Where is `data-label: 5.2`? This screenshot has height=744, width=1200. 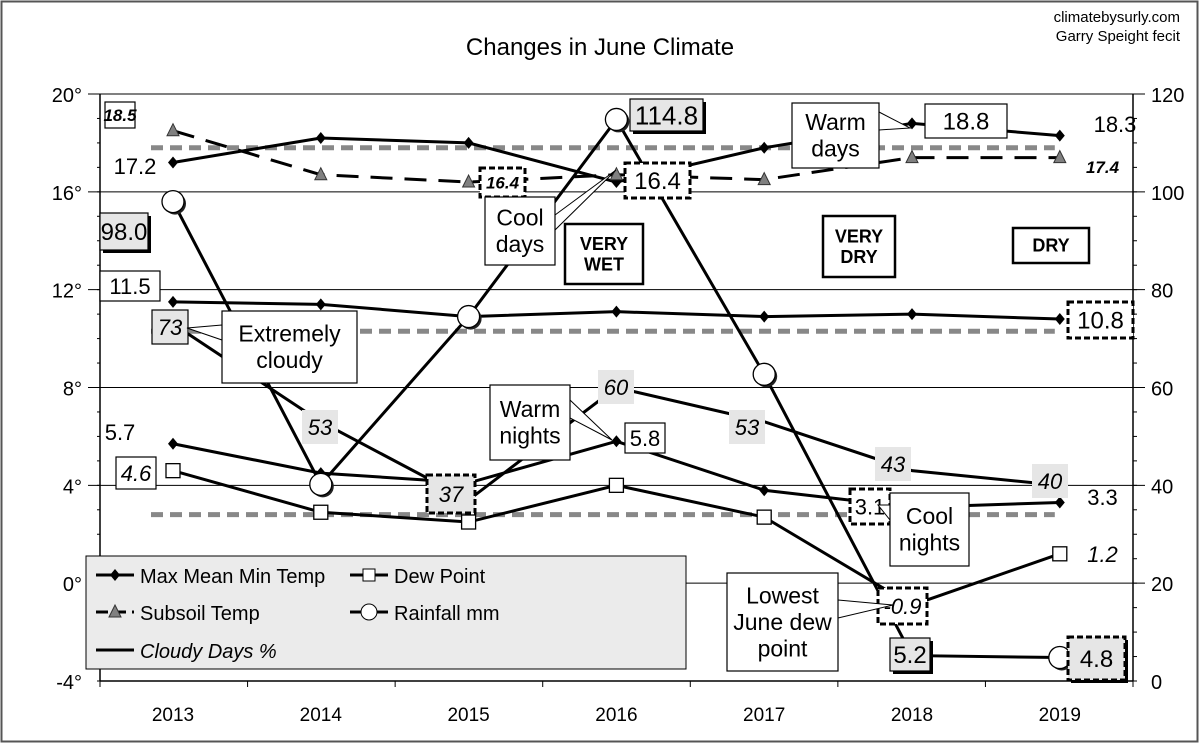
data-label: 5.2 is located at coordinates (909, 655).